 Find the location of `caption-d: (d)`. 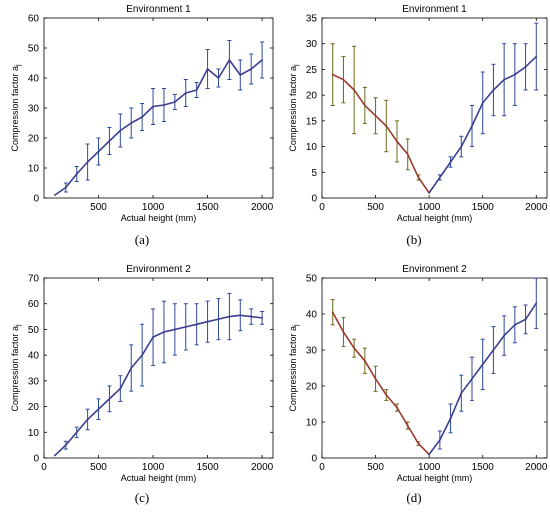

caption-d: (d) is located at coordinates (414, 497).